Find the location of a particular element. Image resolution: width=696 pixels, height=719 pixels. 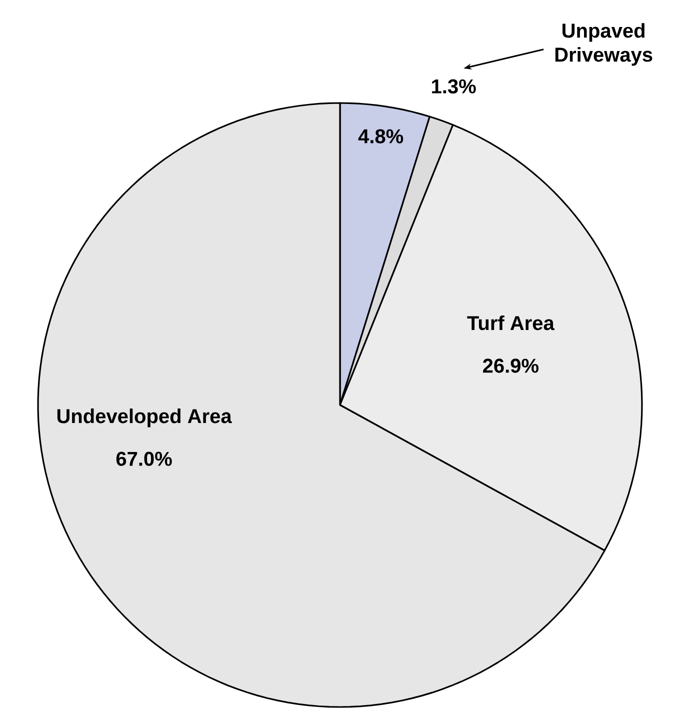

data-label: 67.0% is located at coordinates (144, 459).